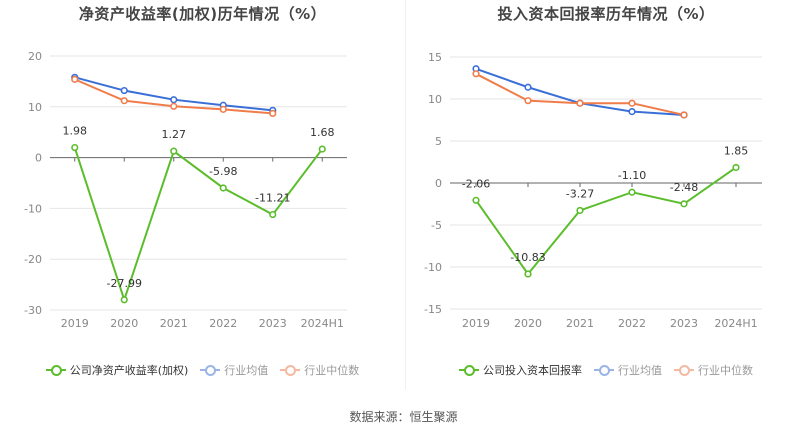  What do you see at coordinates (684, 187) in the screenshot?
I see `data-label: -2.48` at bounding box center [684, 187].